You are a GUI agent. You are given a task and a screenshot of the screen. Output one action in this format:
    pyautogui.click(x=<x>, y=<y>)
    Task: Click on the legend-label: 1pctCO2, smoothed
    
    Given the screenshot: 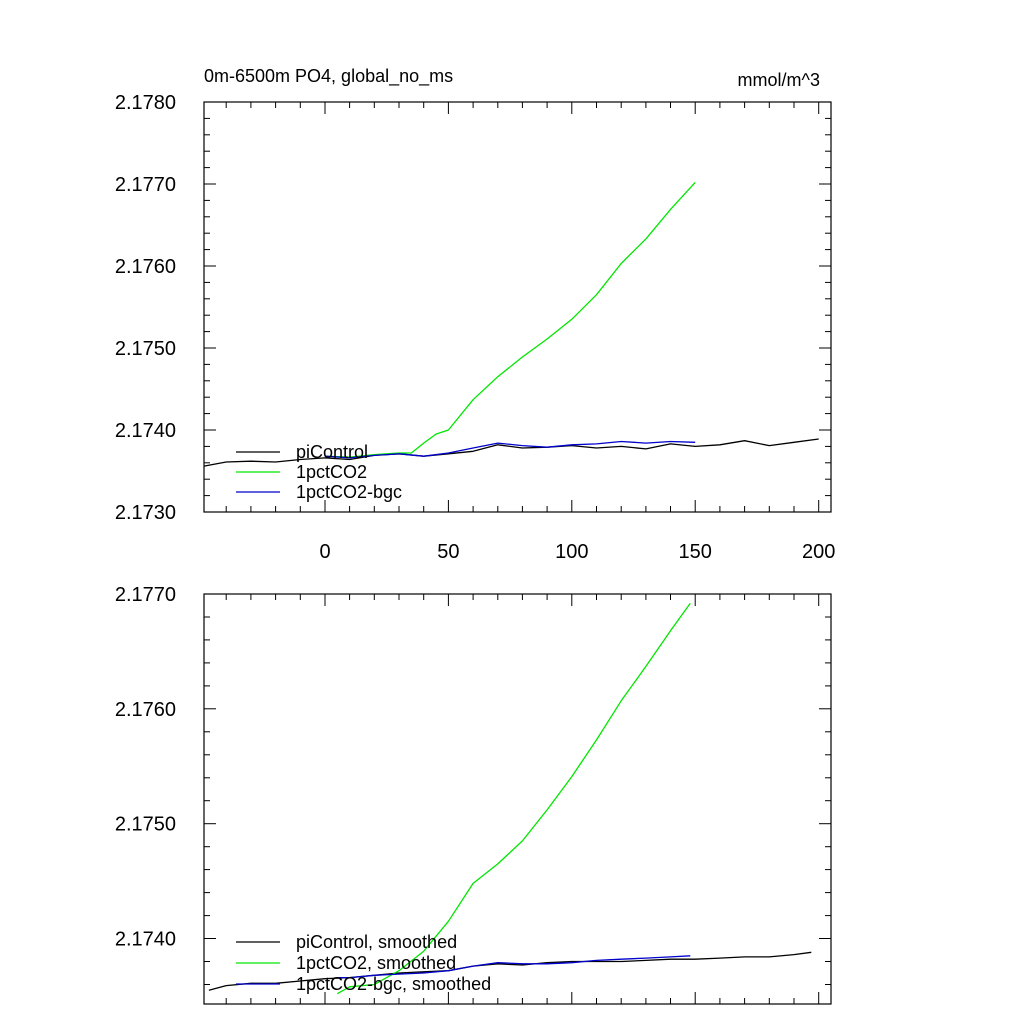 What is the action you would take?
    pyautogui.click(x=376, y=963)
    